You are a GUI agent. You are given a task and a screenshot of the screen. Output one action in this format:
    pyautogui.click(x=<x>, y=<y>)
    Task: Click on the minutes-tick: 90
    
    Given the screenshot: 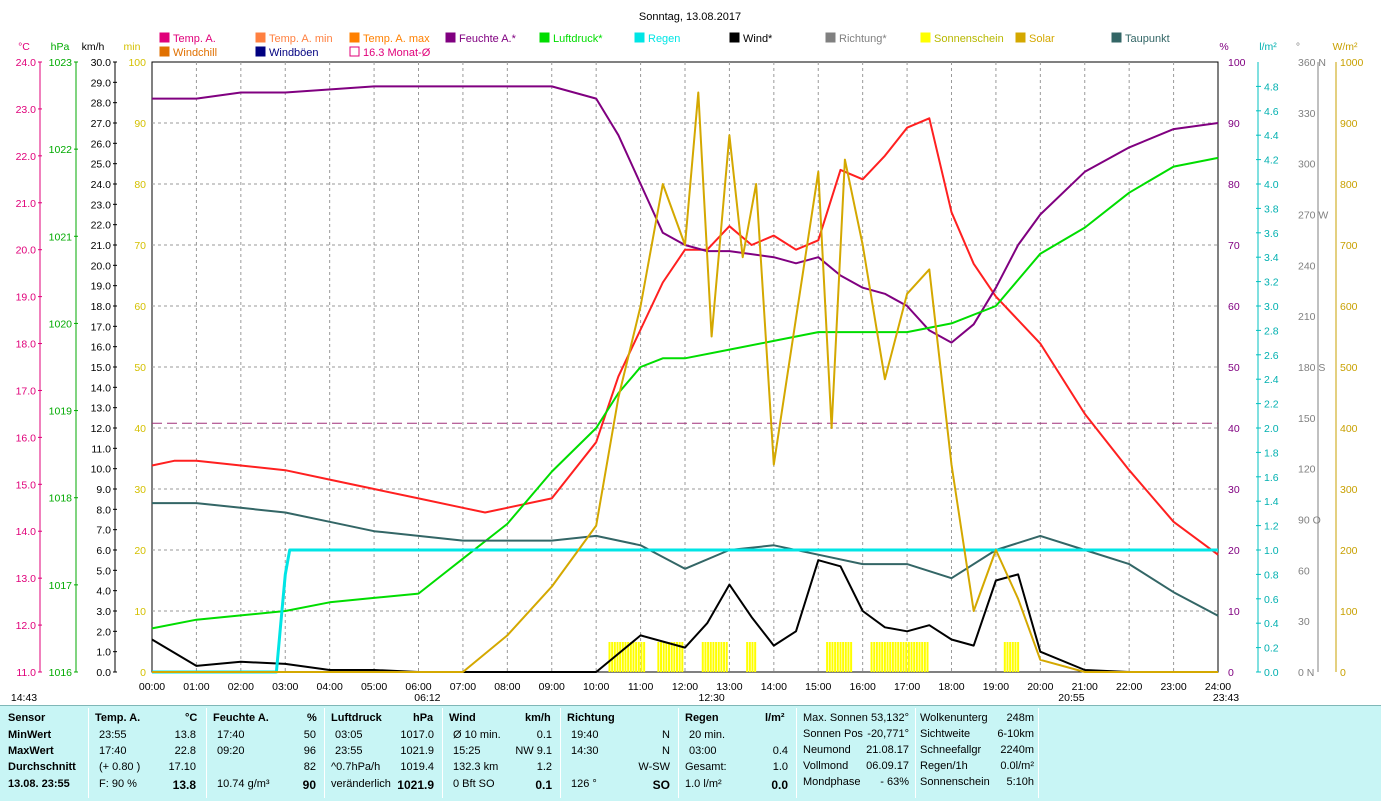 What is the action you would take?
    pyautogui.click(x=140, y=124)
    